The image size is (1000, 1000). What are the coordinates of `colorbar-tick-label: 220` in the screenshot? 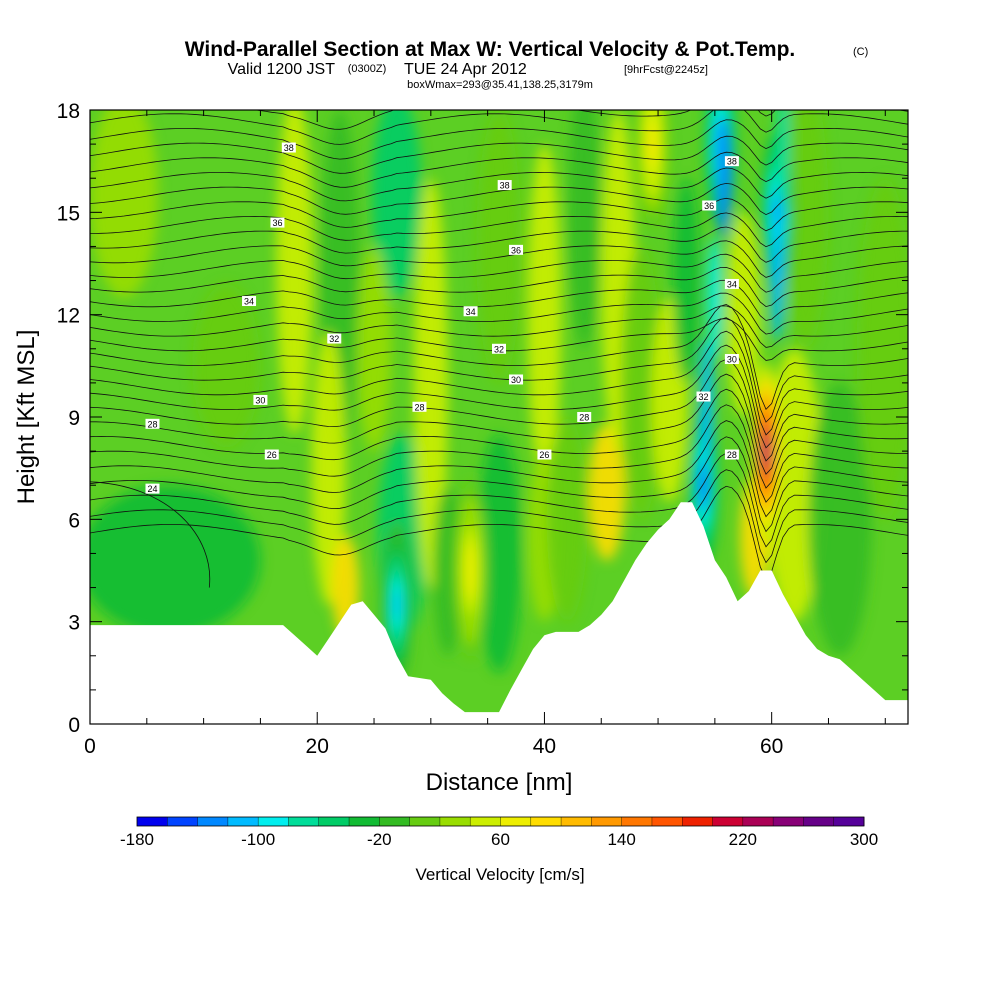 It's located at (743, 839).